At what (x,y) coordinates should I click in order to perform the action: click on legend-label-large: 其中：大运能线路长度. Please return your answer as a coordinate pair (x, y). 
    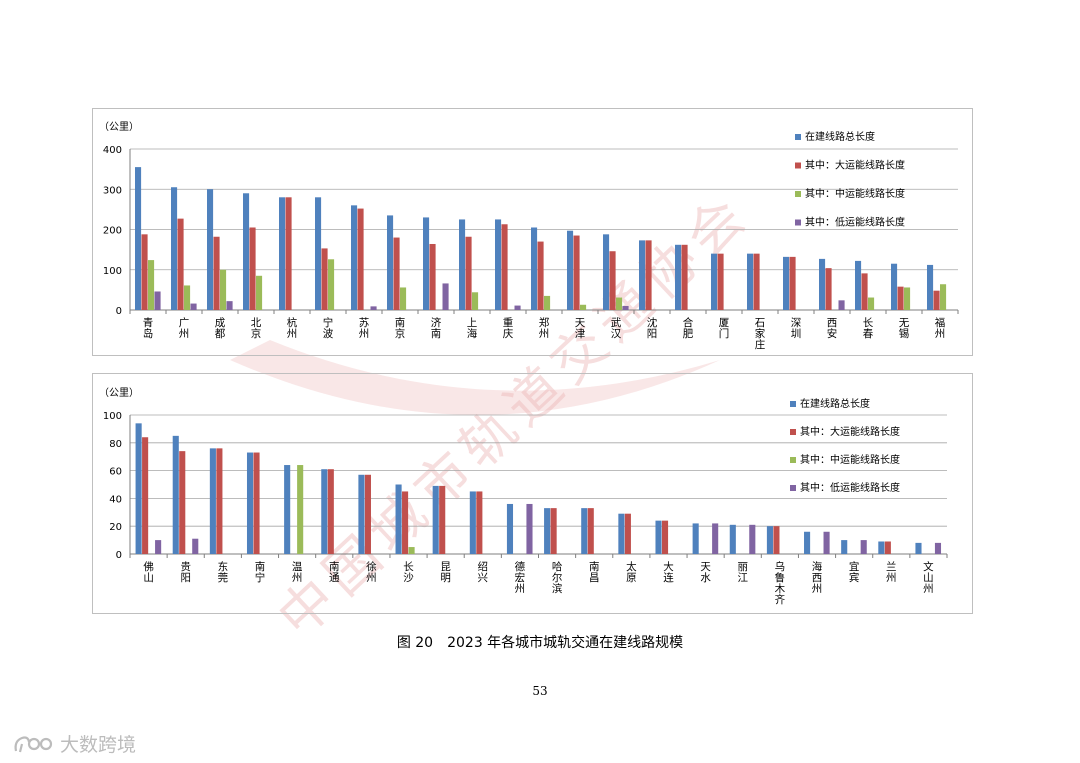
    Looking at the image, I should click on (855, 165).